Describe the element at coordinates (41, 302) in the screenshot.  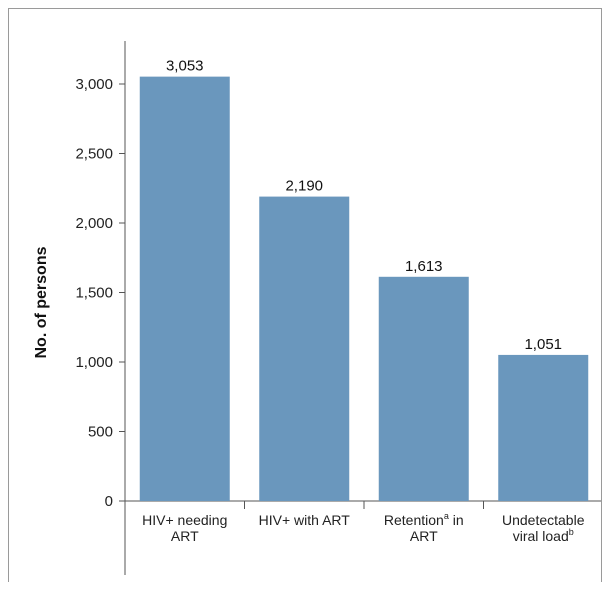
I see `y-axis-label: No. of persons` at that location.